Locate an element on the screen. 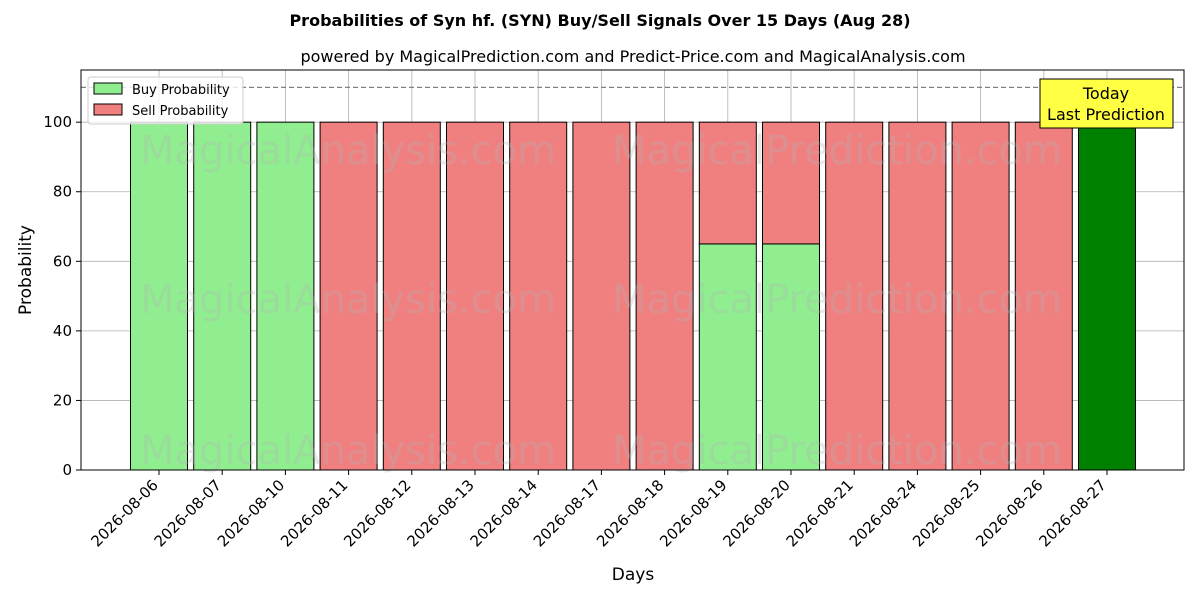 Image resolution: width=1200 pixels, height=600 pixels. y-axis-label: Probability is located at coordinates (26, 270).